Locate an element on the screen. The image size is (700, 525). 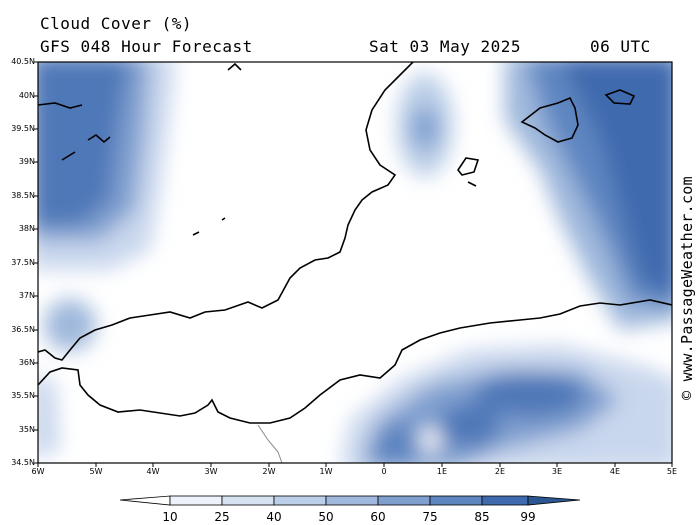
forecast-date: Sat 03 May 2025 is located at coordinates (445, 46).